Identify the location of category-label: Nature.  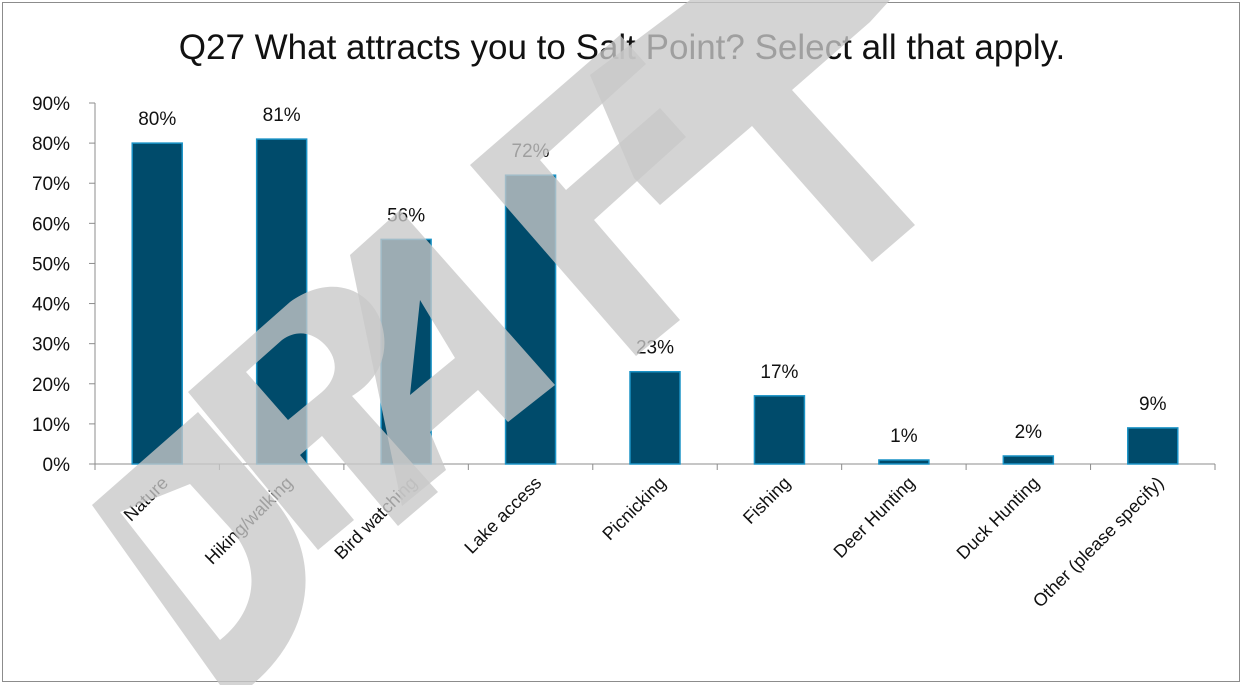
(146, 499).